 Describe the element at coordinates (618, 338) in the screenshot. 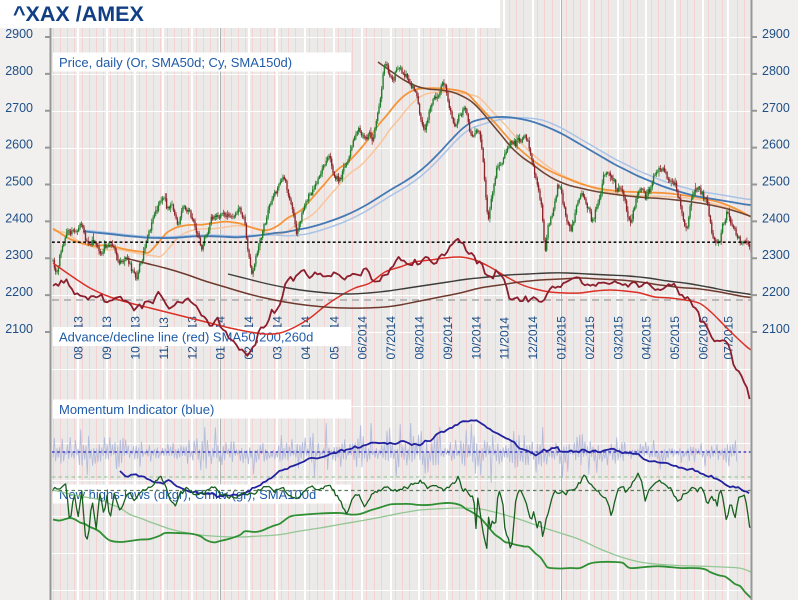

I see `svg-text: 03/2015` at that location.